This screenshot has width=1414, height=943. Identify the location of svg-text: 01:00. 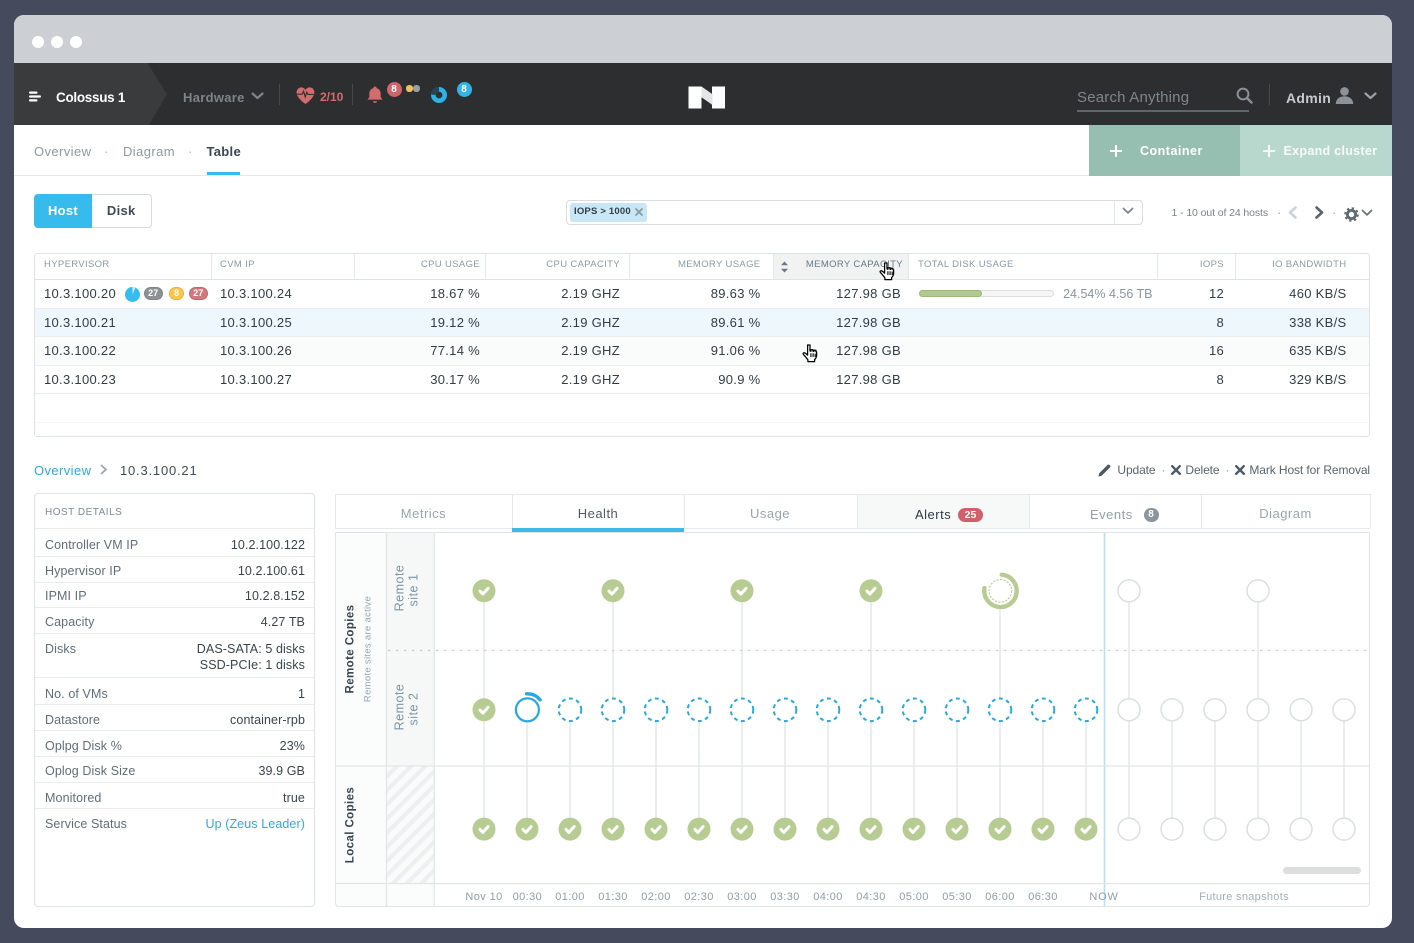
(570, 897).